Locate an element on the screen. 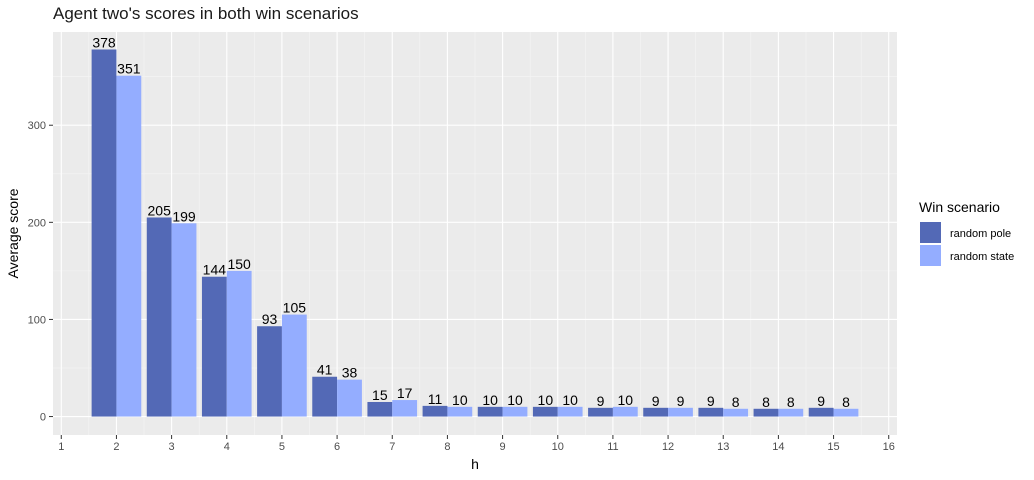 Image resolution: width=1034 pixels, height=480 pixels. bar-random-state-h3 is located at coordinates (184, 320).